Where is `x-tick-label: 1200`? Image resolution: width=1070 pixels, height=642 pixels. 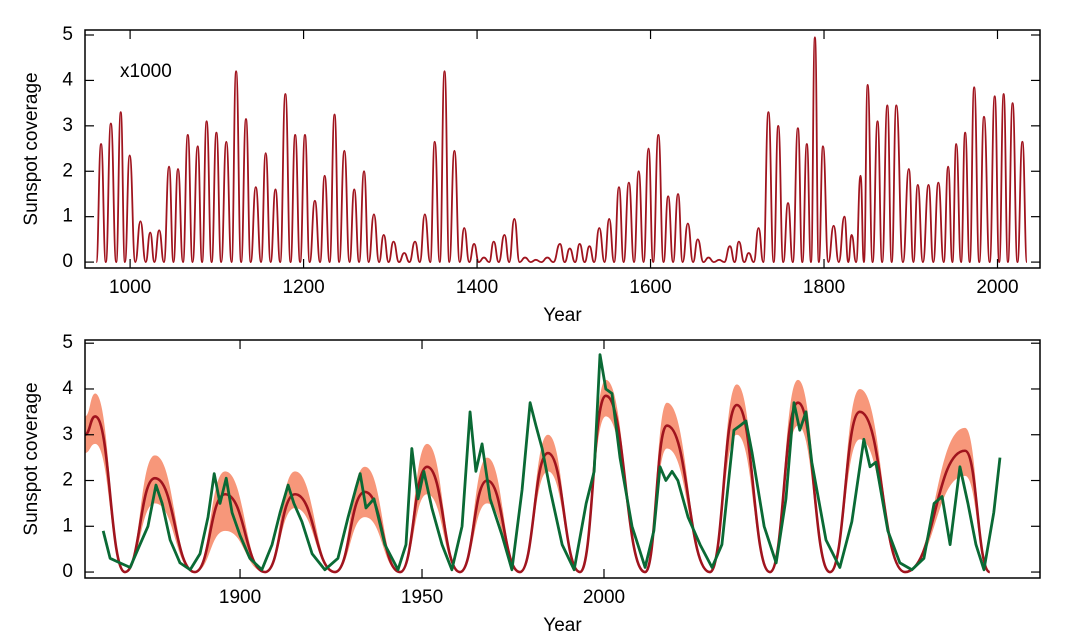 x-tick-label: 1200 is located at coordinates (303, 287).